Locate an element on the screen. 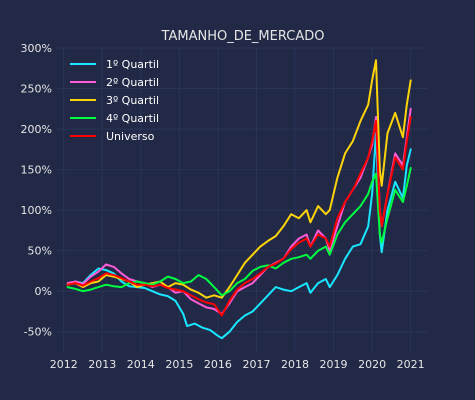  y-tick-label: 250% is located at coordinates (36, 89).